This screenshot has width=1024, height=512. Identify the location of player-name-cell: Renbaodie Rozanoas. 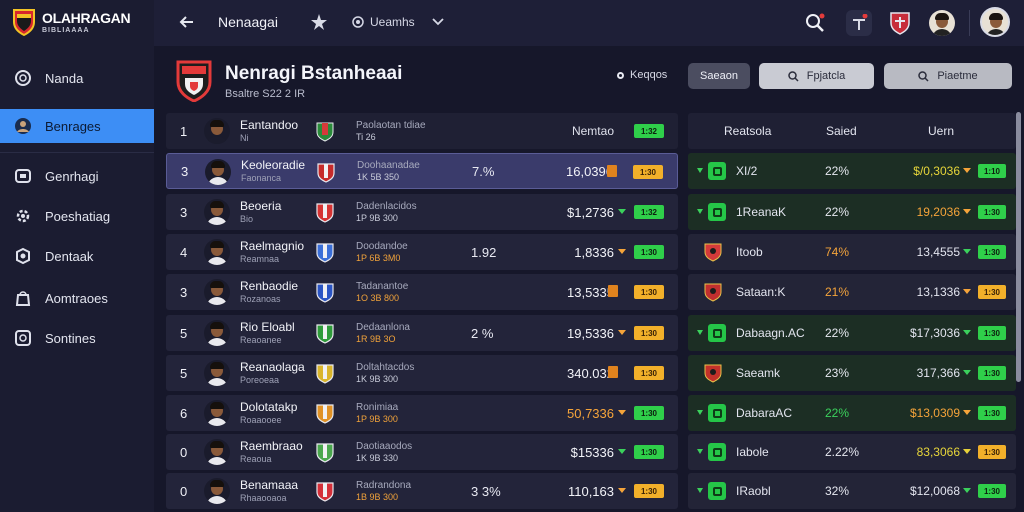
(269, 292).